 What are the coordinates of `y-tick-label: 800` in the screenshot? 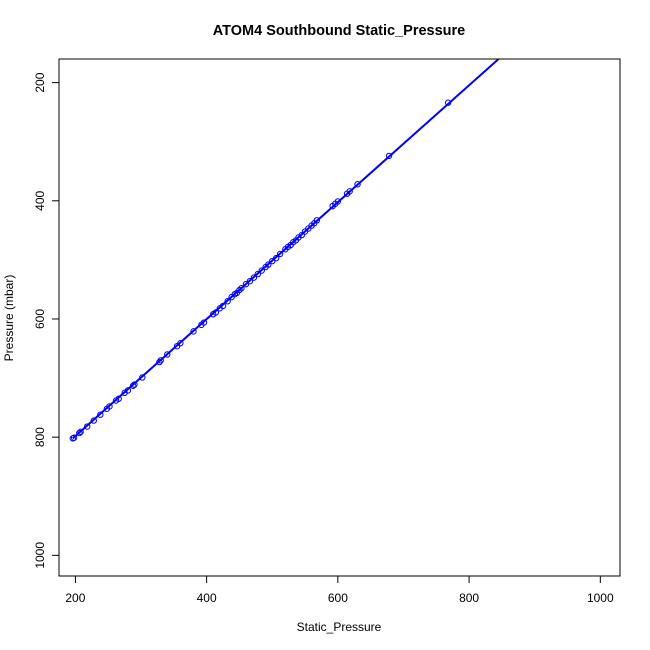 It's located at (40, 437).